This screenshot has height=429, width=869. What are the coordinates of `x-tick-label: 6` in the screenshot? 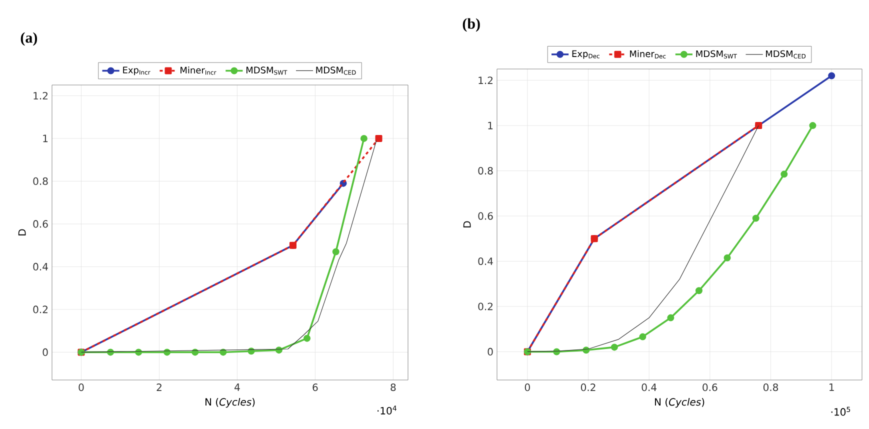 It's located at (315, 388).